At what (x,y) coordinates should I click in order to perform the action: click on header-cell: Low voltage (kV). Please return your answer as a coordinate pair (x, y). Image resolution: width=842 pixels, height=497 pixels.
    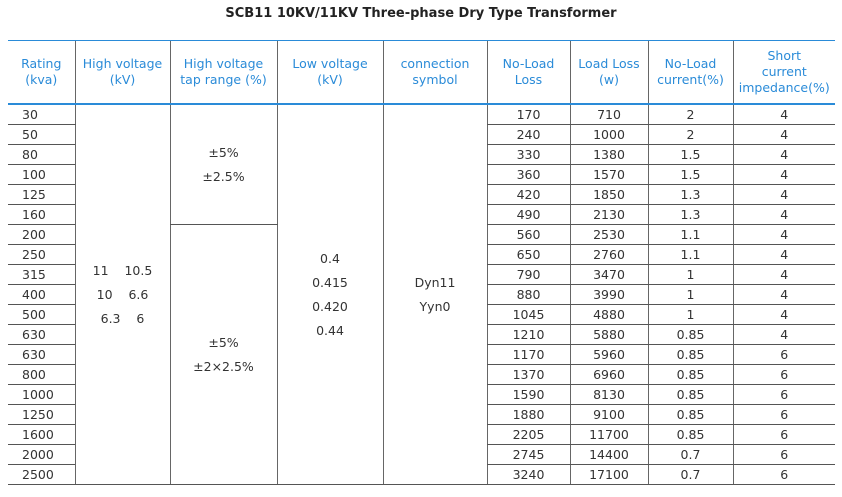
    Looking at the image, I should click on (329, 72).